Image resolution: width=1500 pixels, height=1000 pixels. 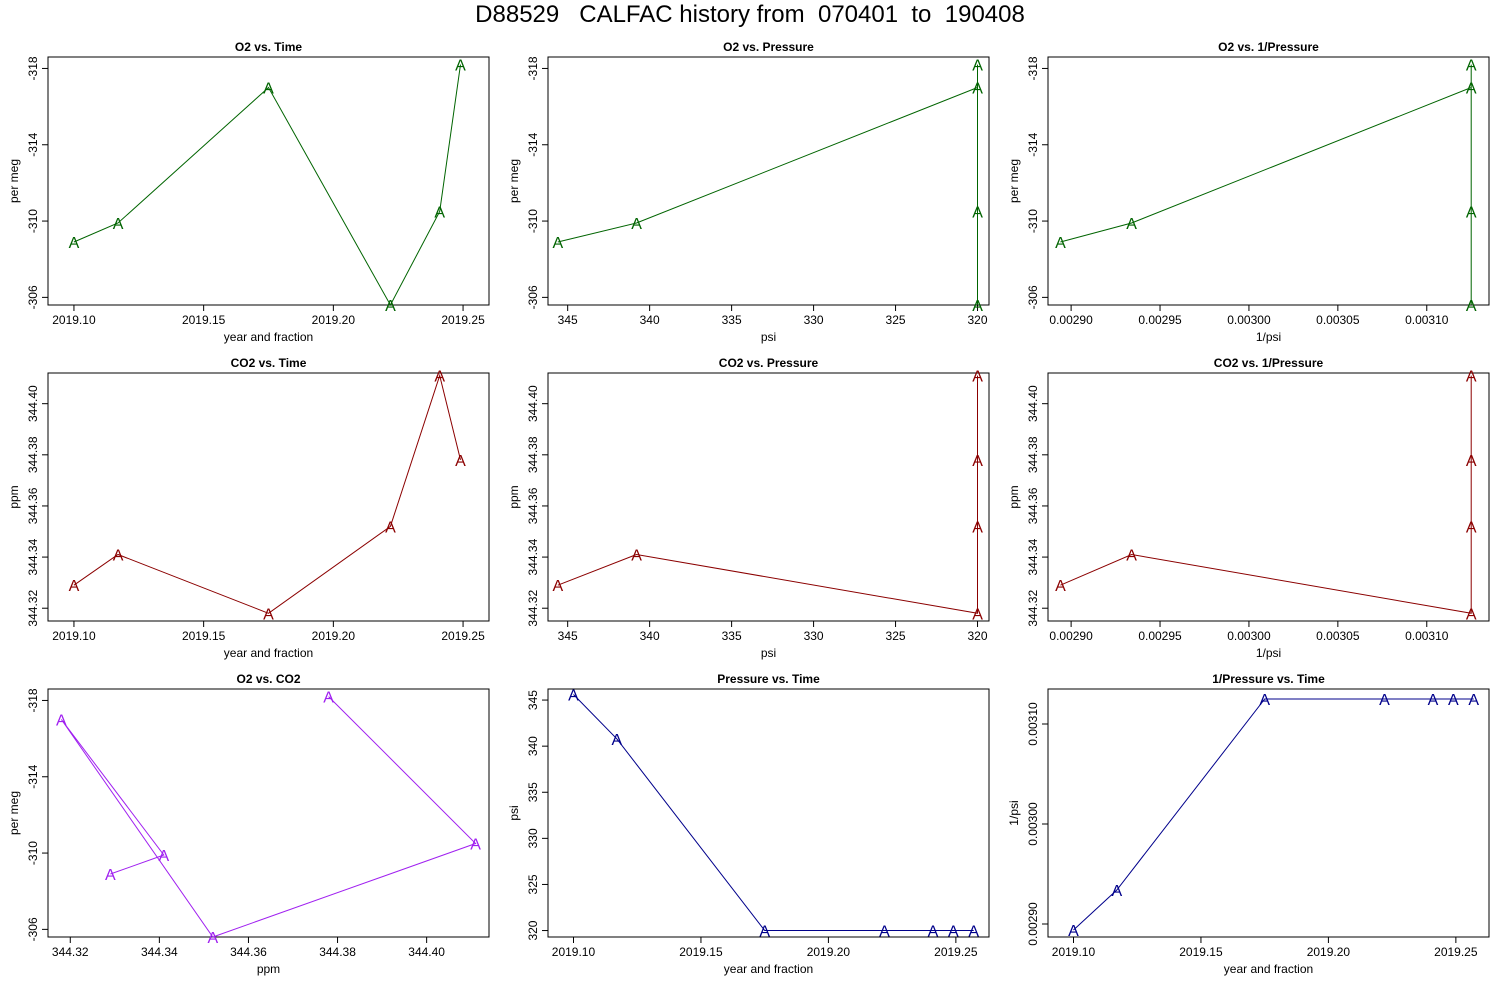 What do you see at coordinates (14, 813) in the screenshot?
I see `y-axis-label: per meg` at bounding box center [14, 813].